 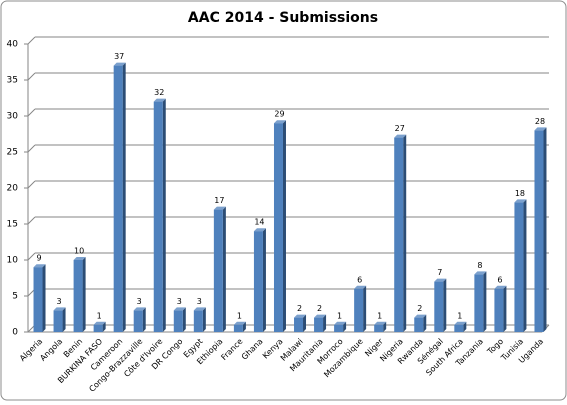 What do you see at coordinates (259, 222) in the screenshot?
I see `data-label: 14` at bounding box center [259, 222].